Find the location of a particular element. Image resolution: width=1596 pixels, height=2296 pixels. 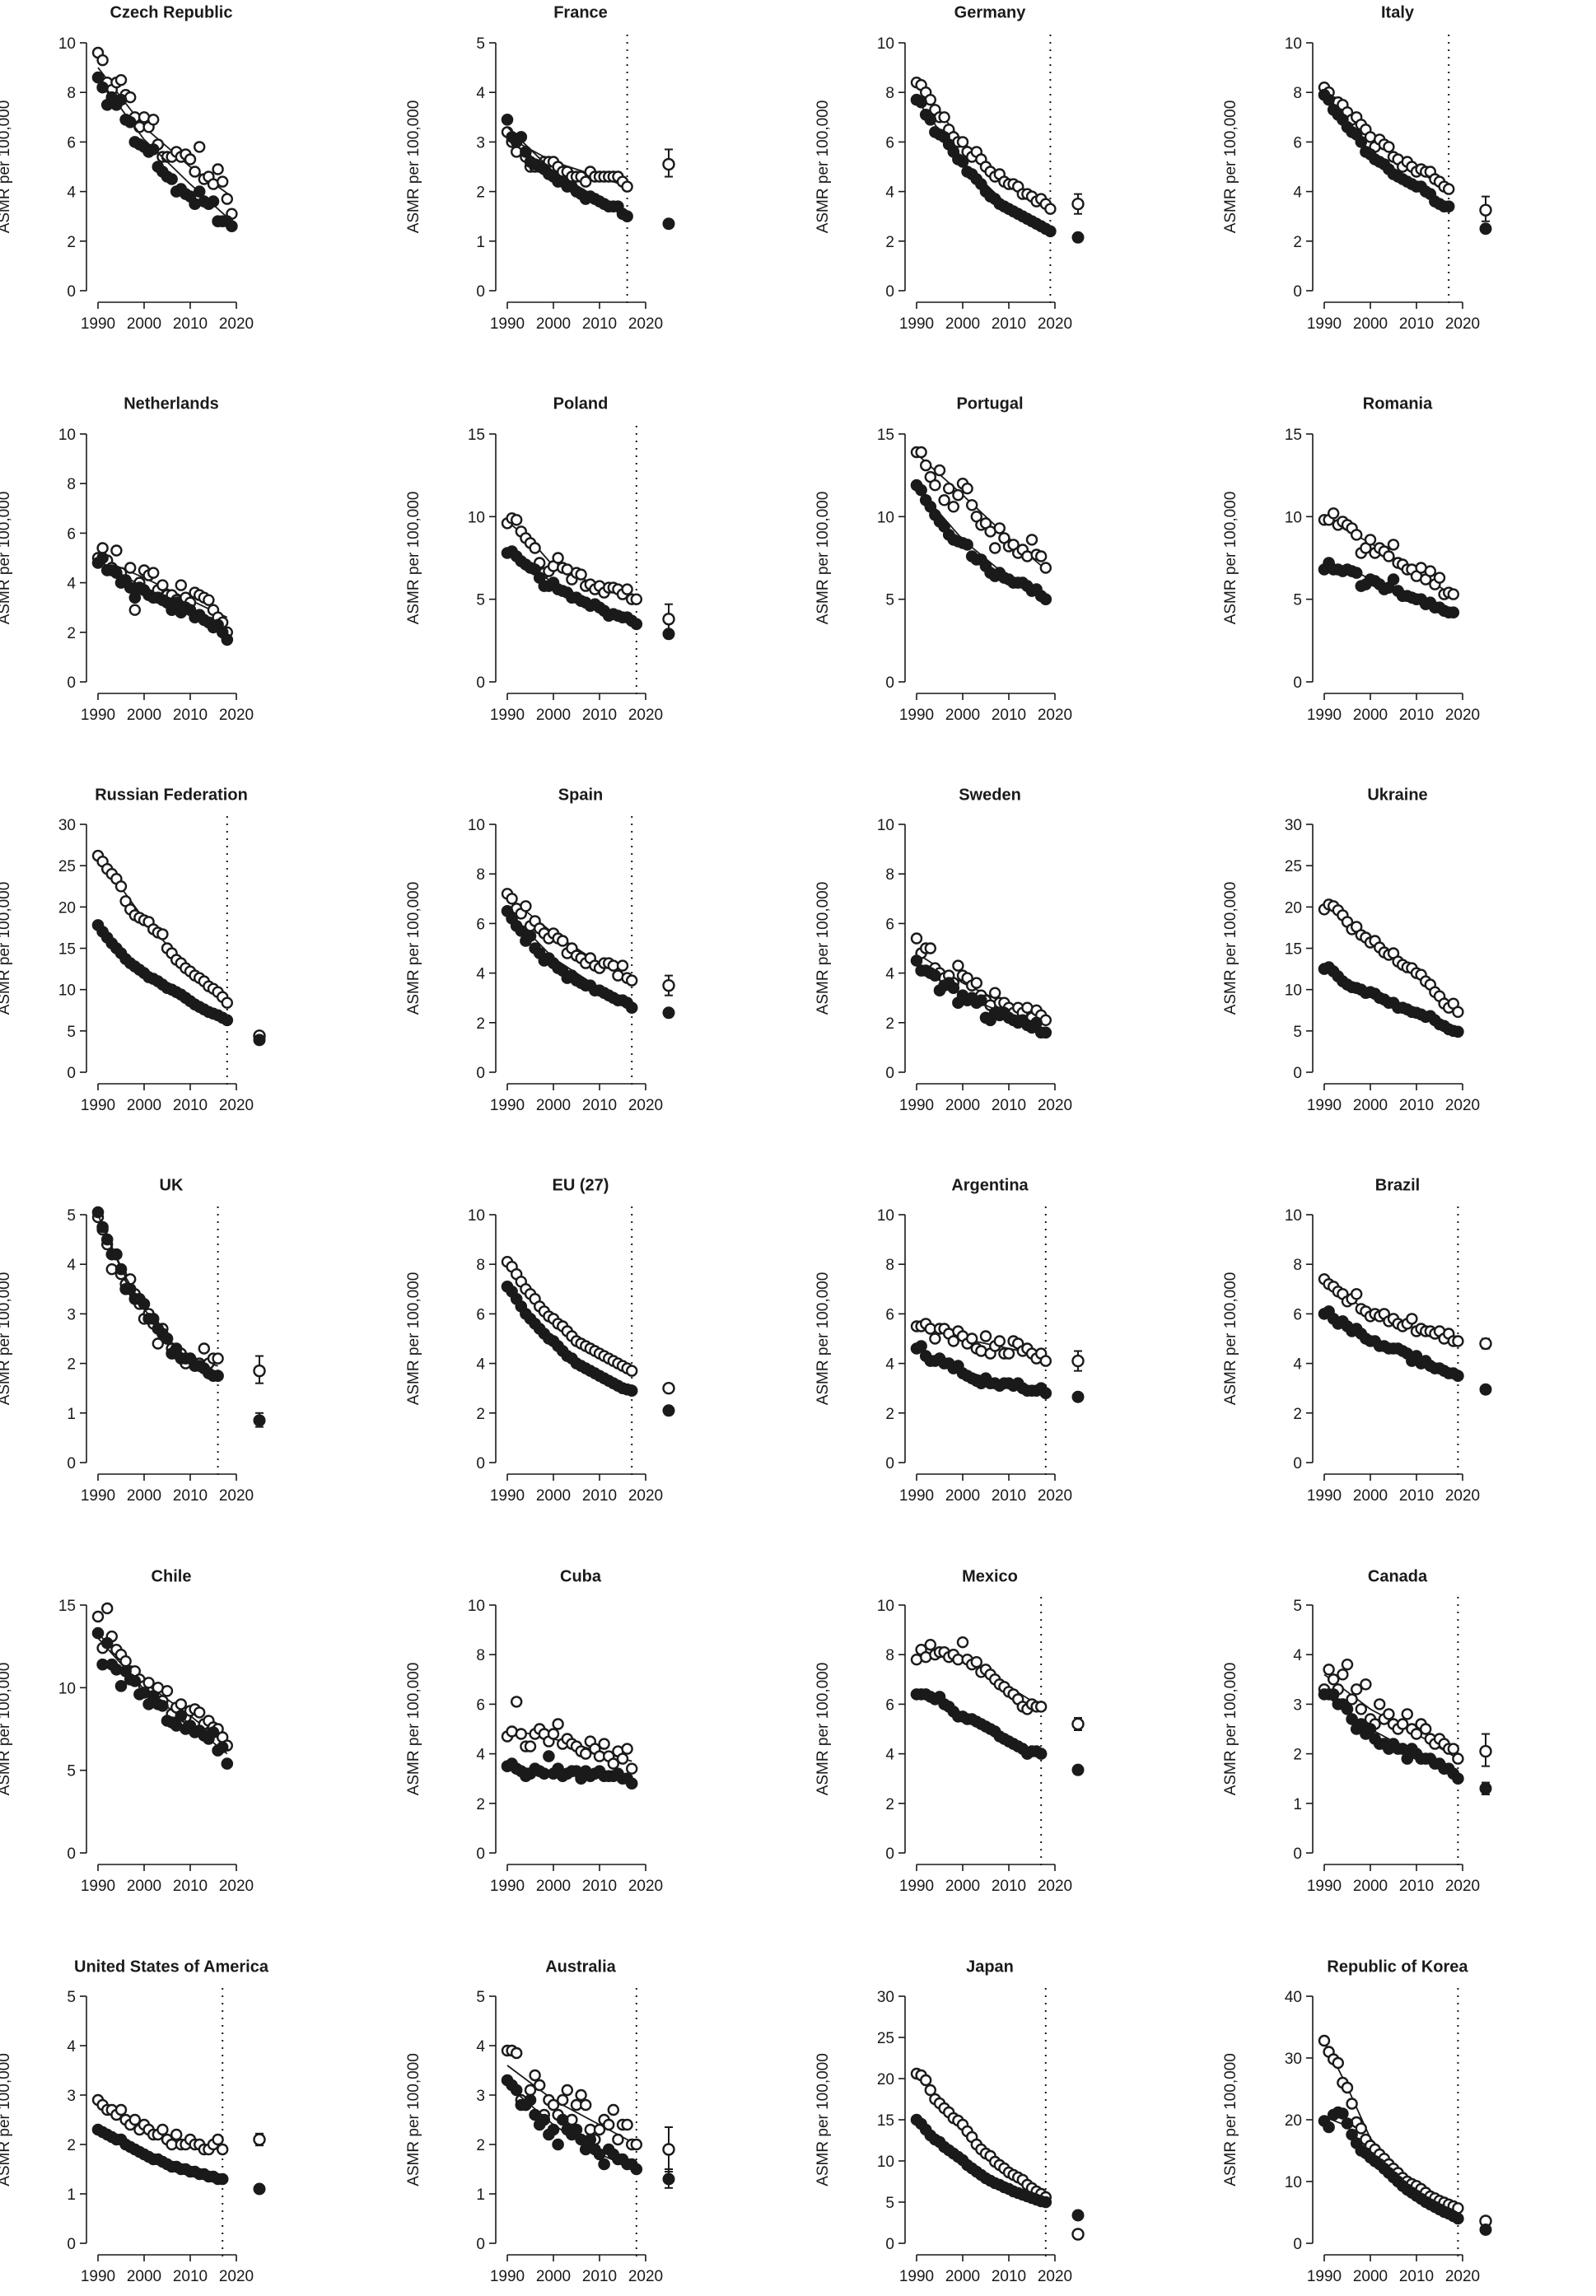

panel-title: Sweden is located at coordinates (990, 795).